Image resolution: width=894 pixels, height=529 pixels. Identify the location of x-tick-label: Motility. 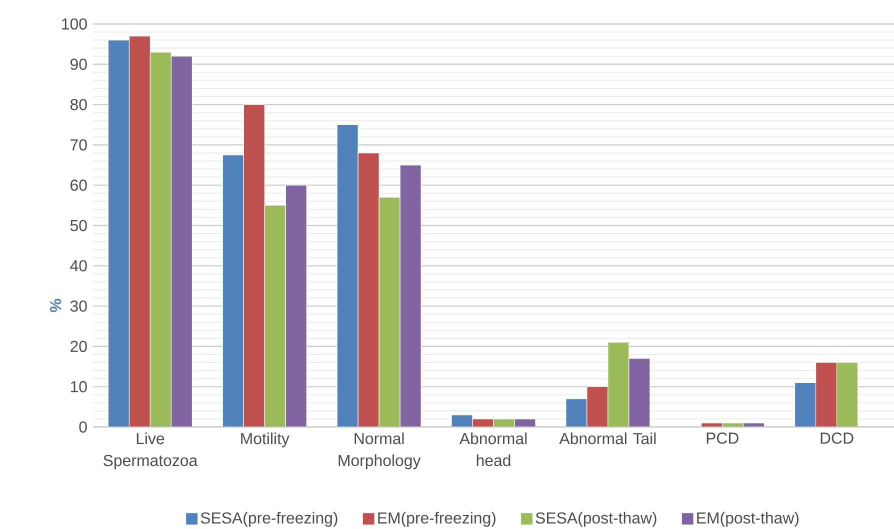
(265, 440).